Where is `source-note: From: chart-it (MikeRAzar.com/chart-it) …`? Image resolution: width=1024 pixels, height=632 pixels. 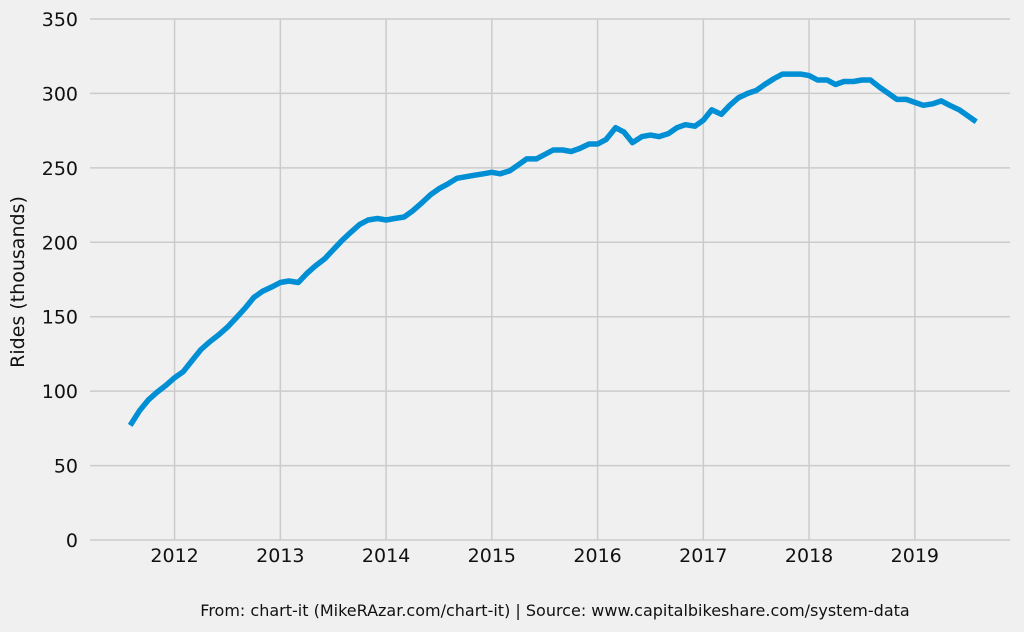
source-note: From: chart-it (MikeRAzar.com/chart-it) … is located at coordinates (554, 610).